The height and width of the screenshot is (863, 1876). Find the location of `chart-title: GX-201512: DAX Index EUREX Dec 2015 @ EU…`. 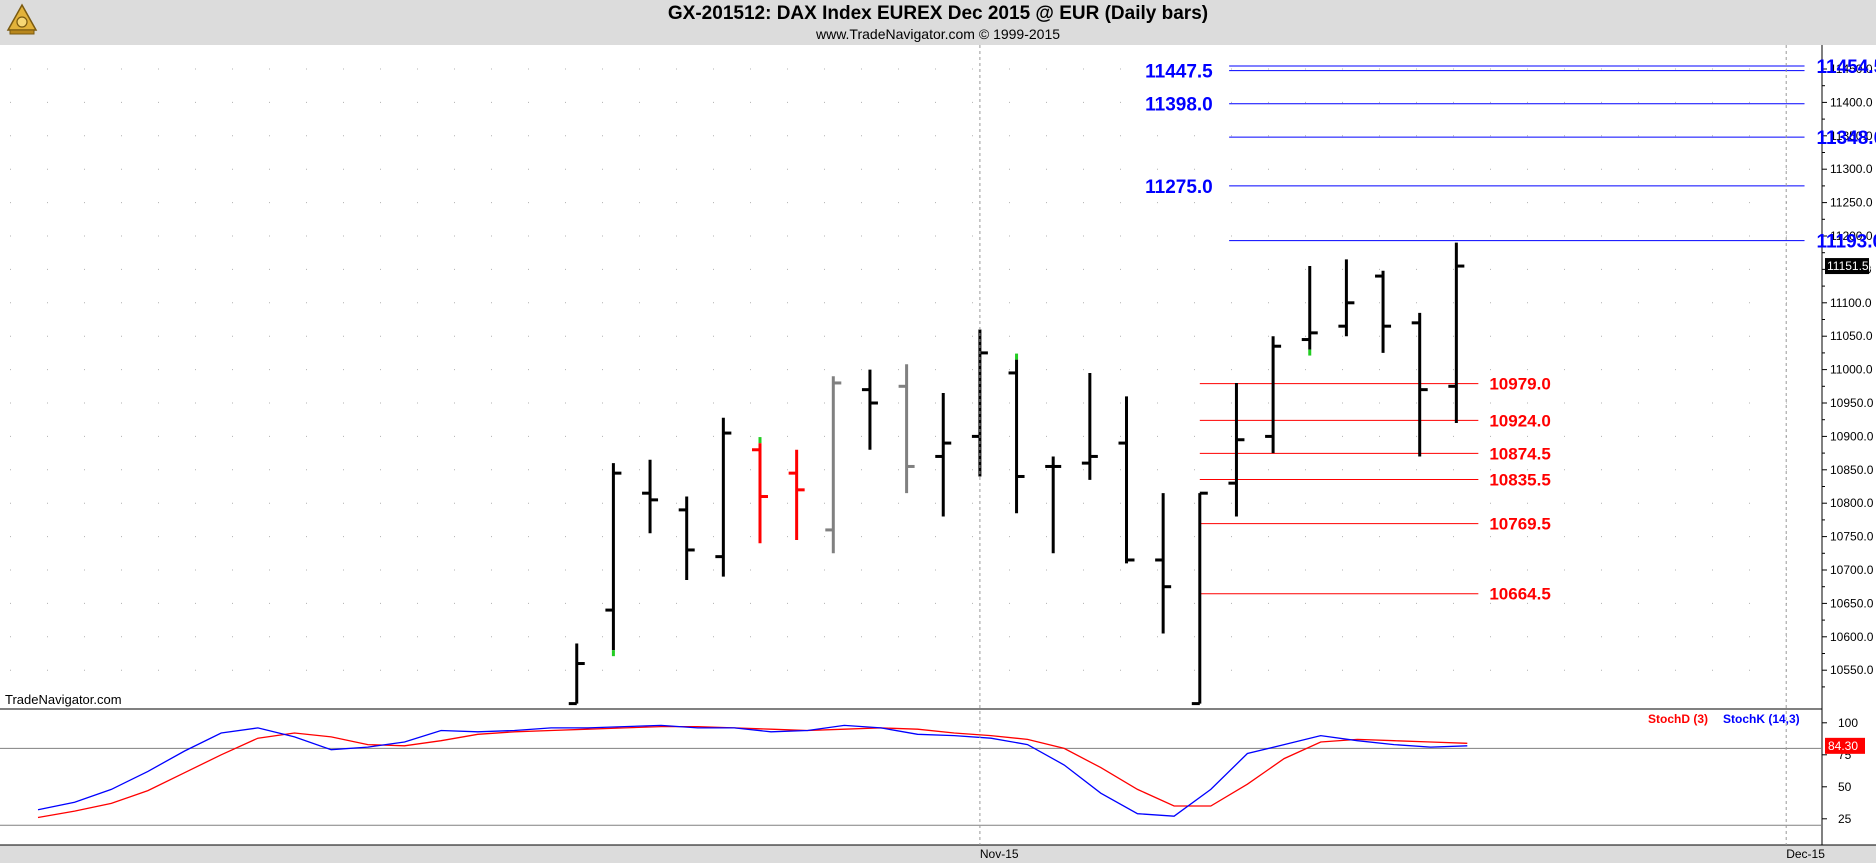

chart-title: GX-201512: DAX Index EUREX Dec 2015 @ EU… is located at coordinates (938, 13).